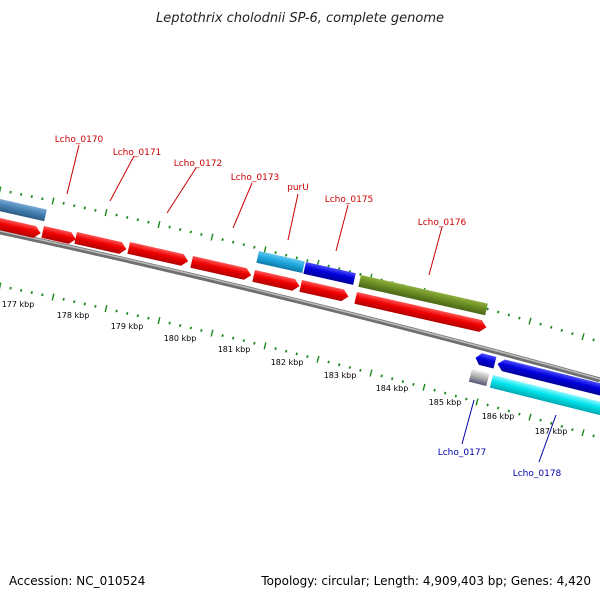 The height and width of the screenshot is (600, 600). Describe the element at coordinates (548, 377) in the screenshot. I see `gene-arrow-blue` at that location.